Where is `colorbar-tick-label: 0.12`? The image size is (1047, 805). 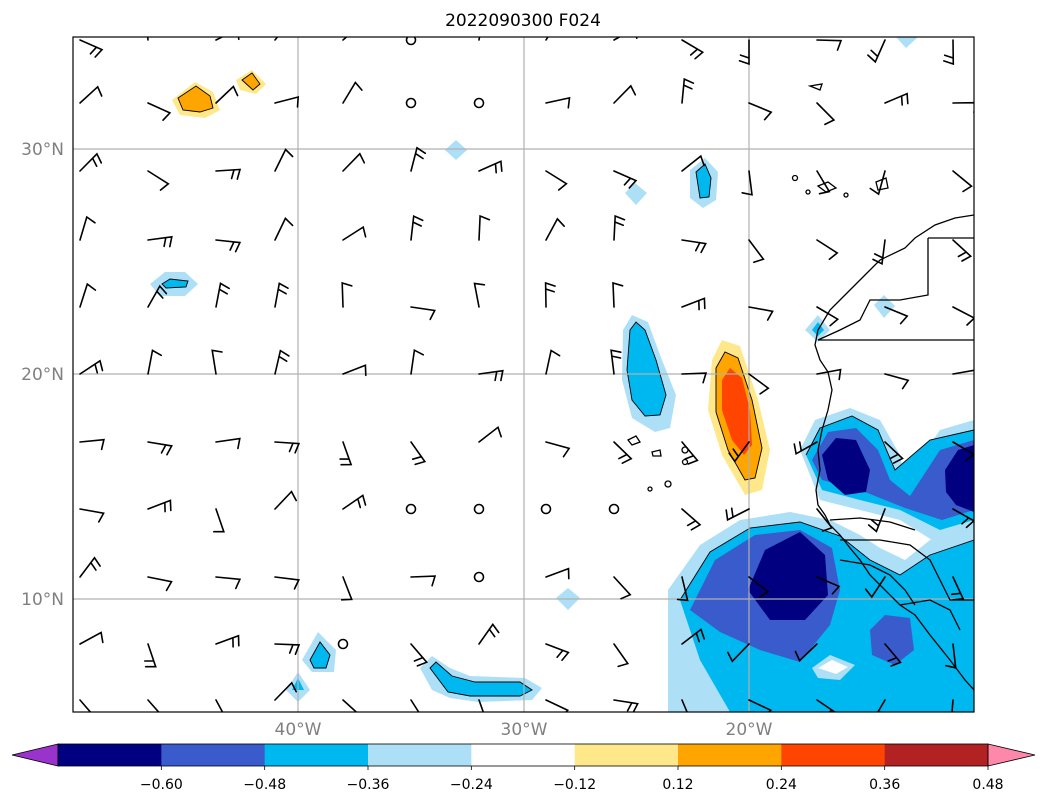 colorbar-tick-label: 0.12 is located at coordinates (677, 785).